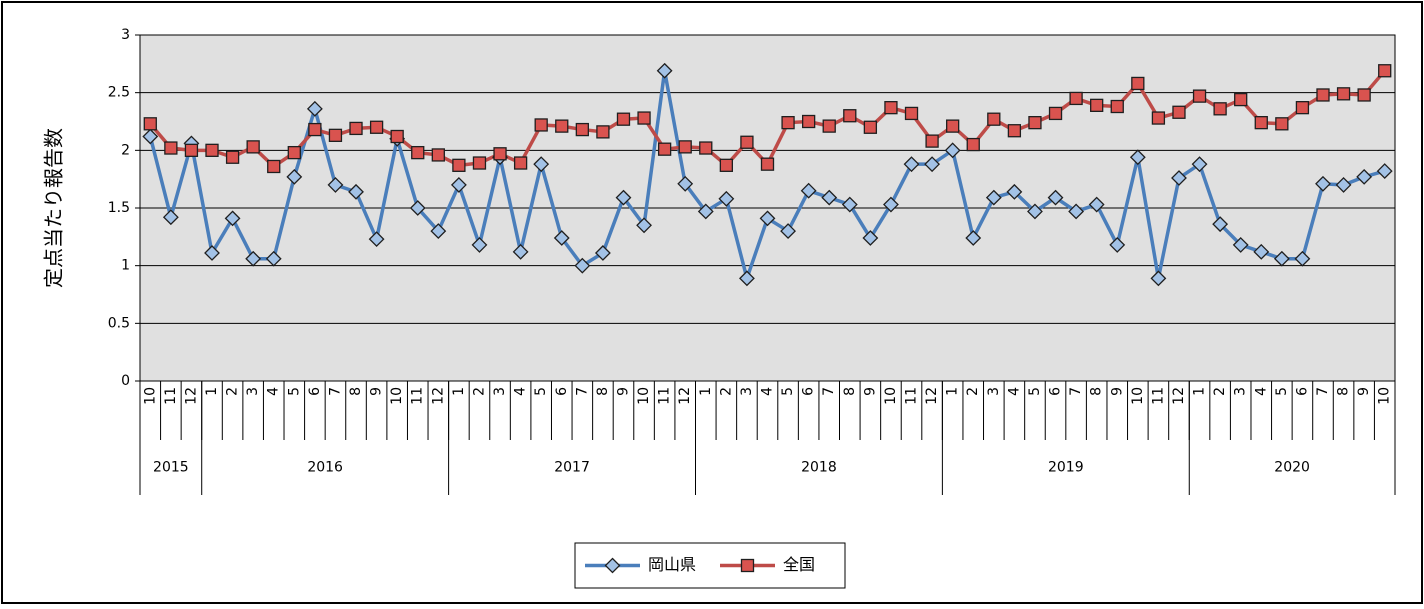 This screenshot has width=1424, height=609. I want to click on year-label: 2019, so click(1066, 468).